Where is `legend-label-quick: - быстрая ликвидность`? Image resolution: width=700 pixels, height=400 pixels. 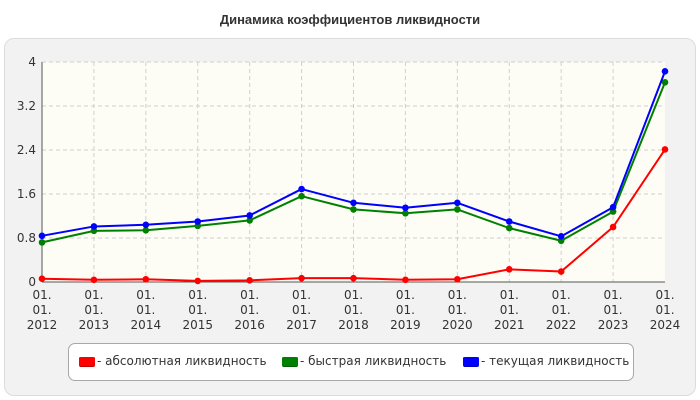
legend-label-quick: - быстрая ликвидность is located at coordinates (373, 361).